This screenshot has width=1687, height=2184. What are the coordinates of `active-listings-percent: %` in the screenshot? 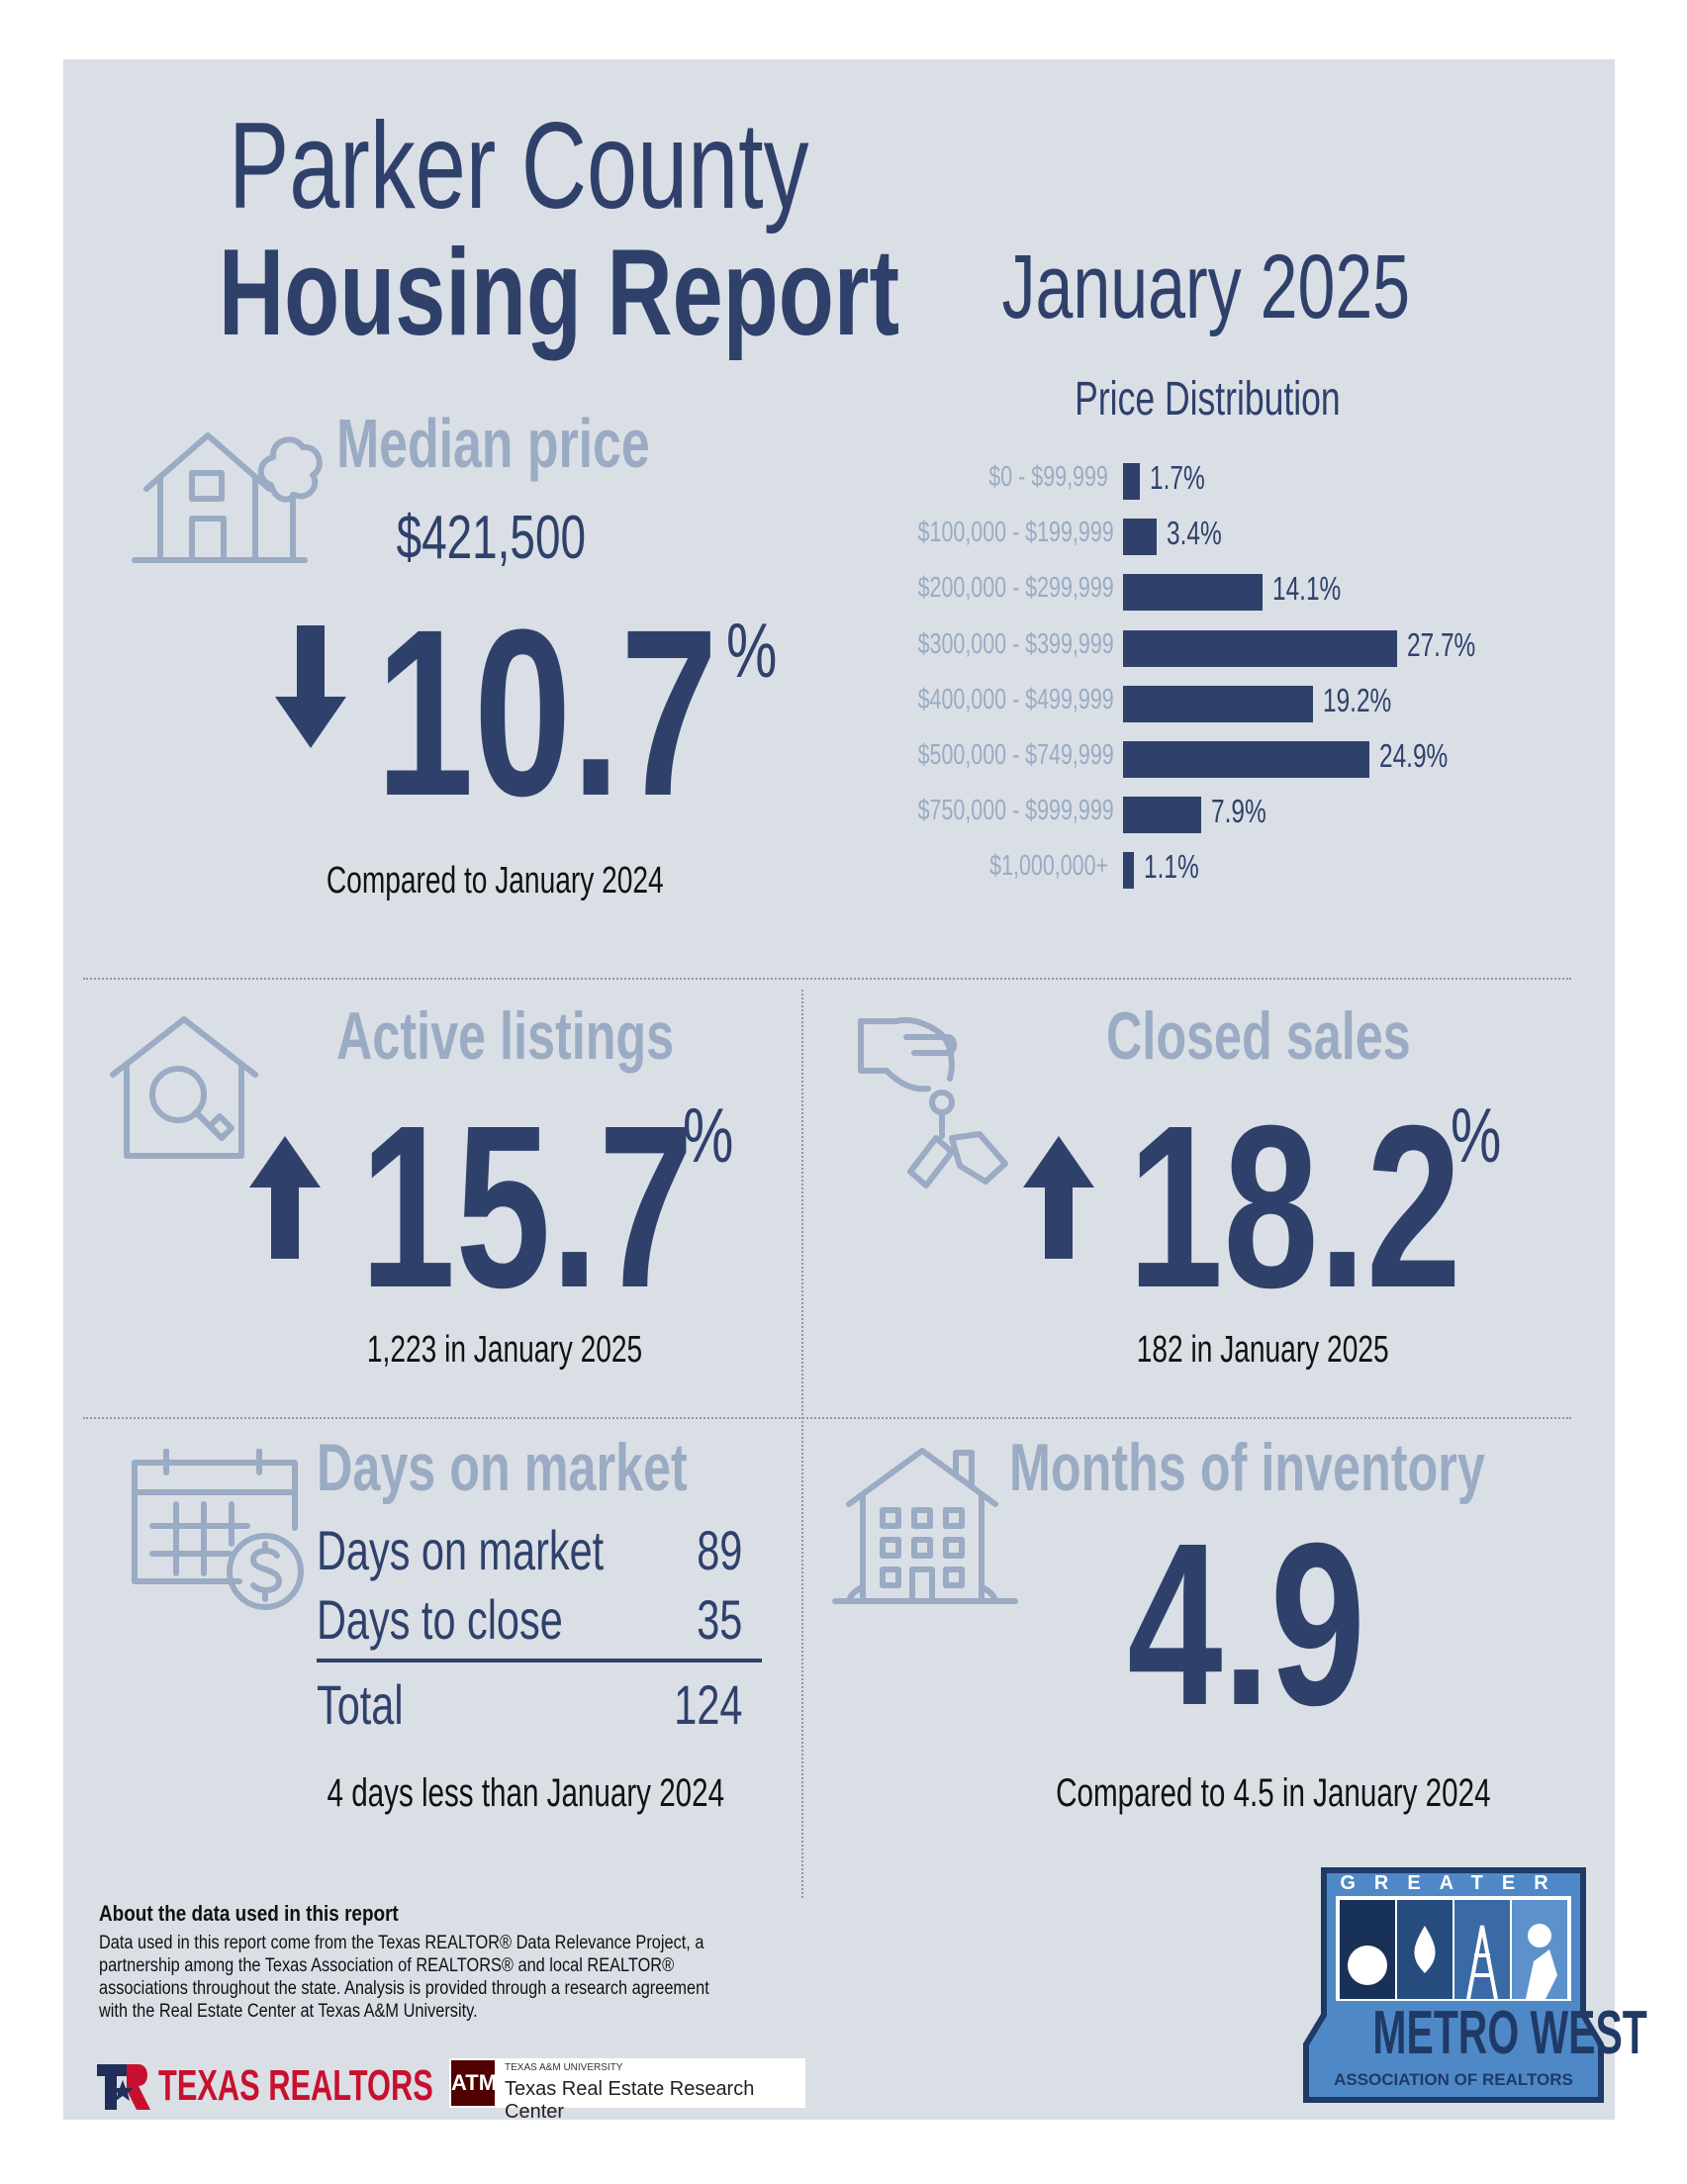 It's located at (708, 1135).